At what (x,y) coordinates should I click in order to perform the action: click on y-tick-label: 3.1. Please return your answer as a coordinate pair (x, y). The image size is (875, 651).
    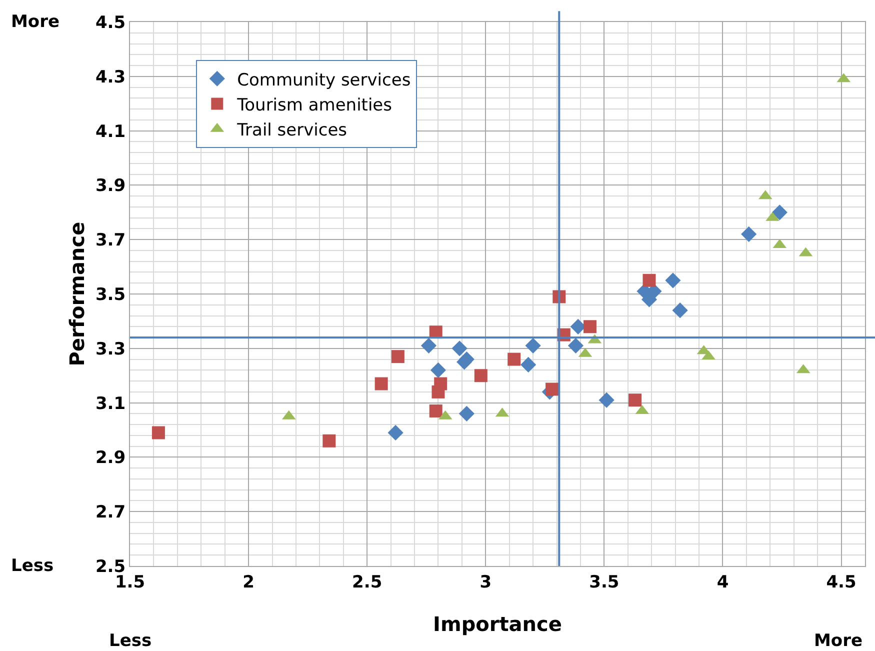
    Looking at the image, I should click on (110, 404).